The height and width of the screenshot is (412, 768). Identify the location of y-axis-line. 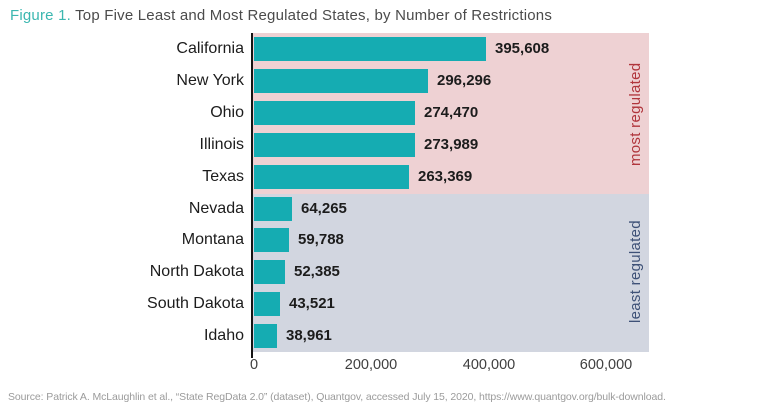
(252, 195).